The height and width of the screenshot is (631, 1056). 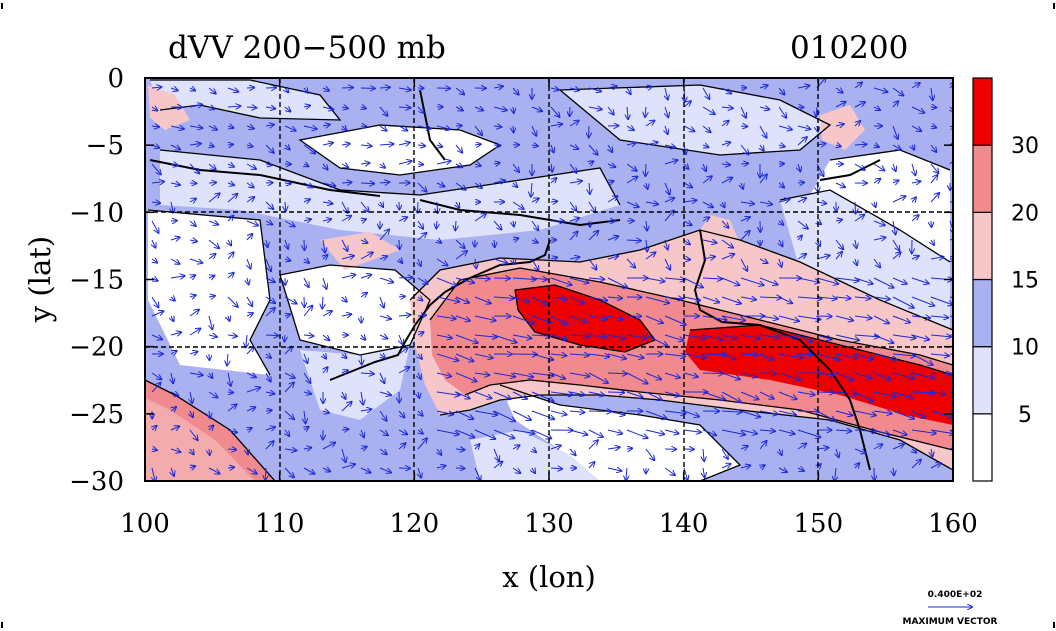 What do you see at coordinates (819, 524) in the screenshot?
I see `x-tick-label: 150` at bounding box center [819, 524].